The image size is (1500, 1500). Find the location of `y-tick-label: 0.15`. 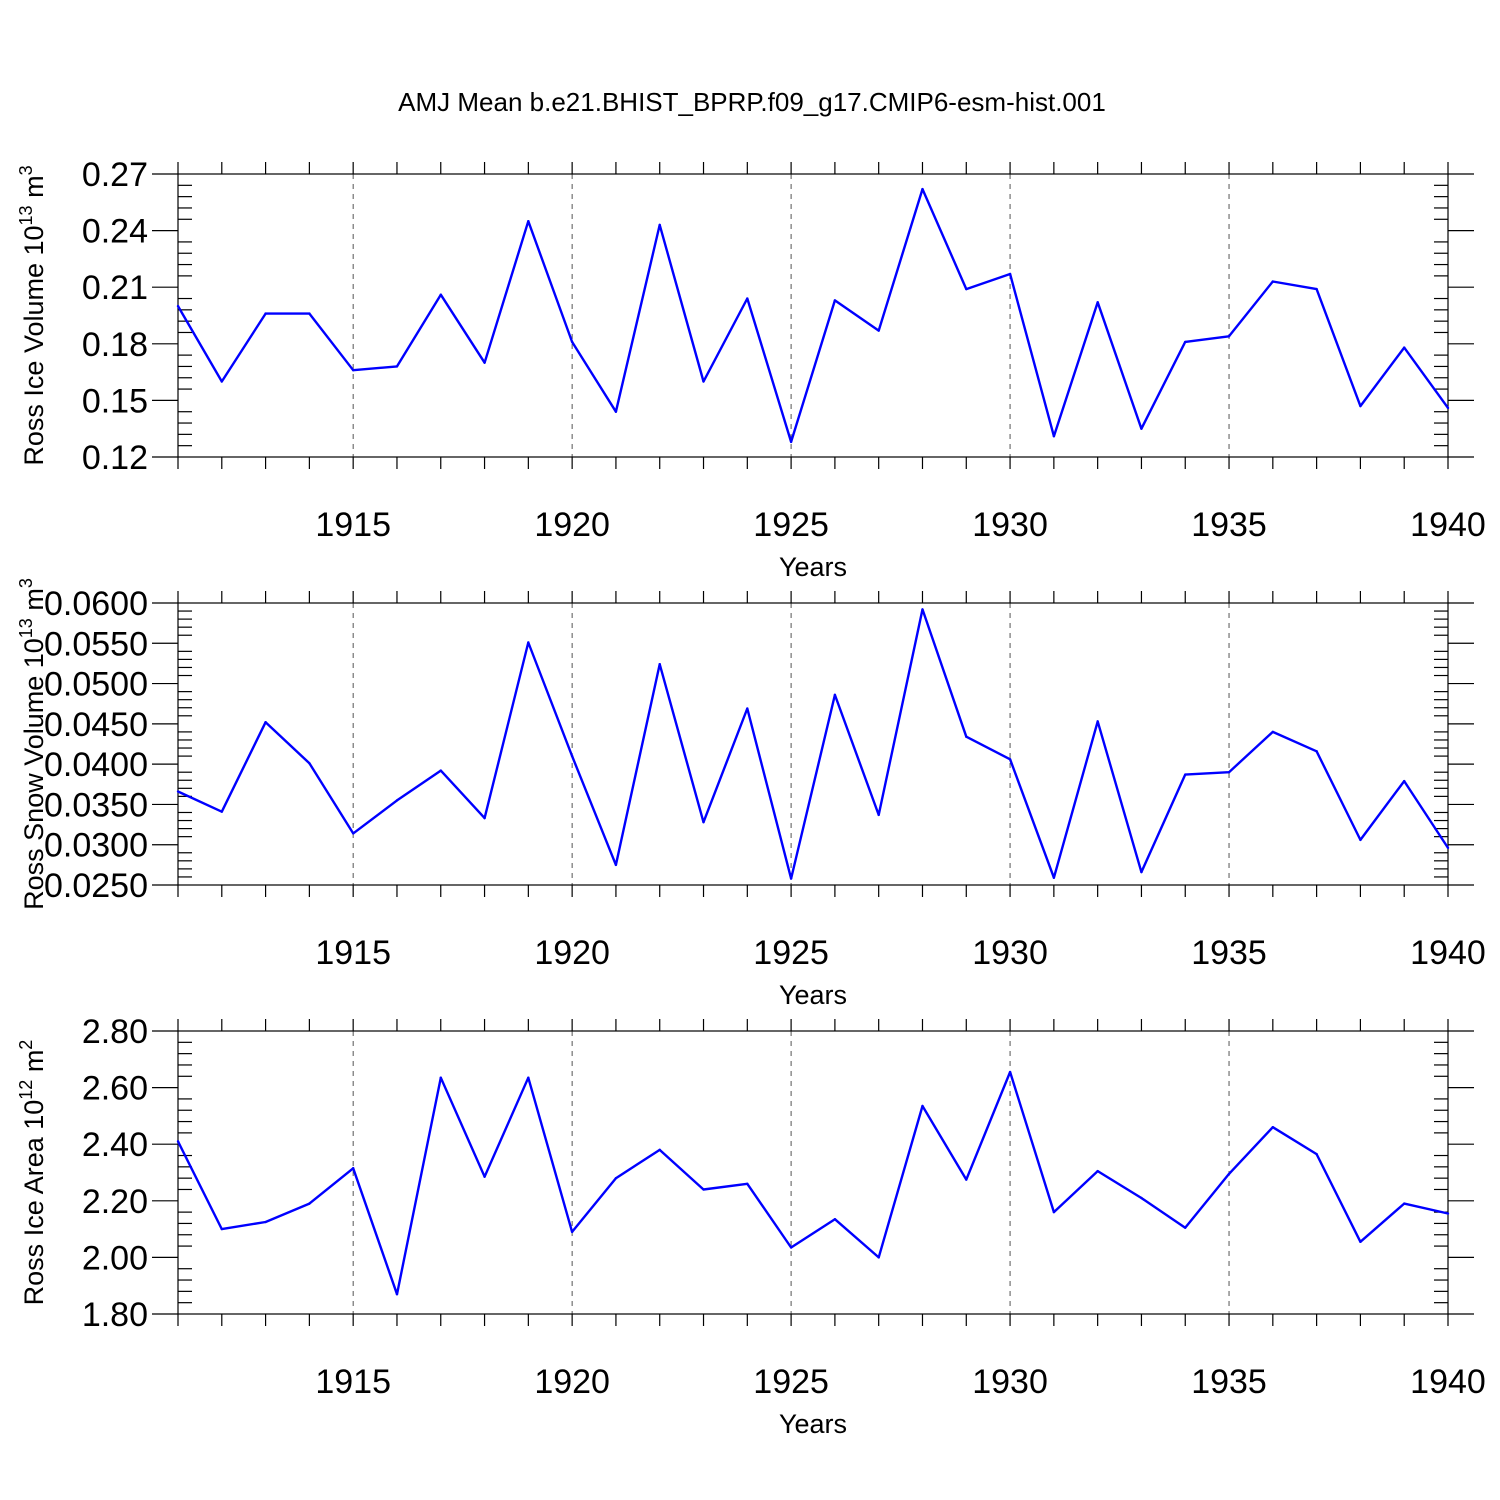

y-tick-label: 0.15 is located at coordinates (115, 401).